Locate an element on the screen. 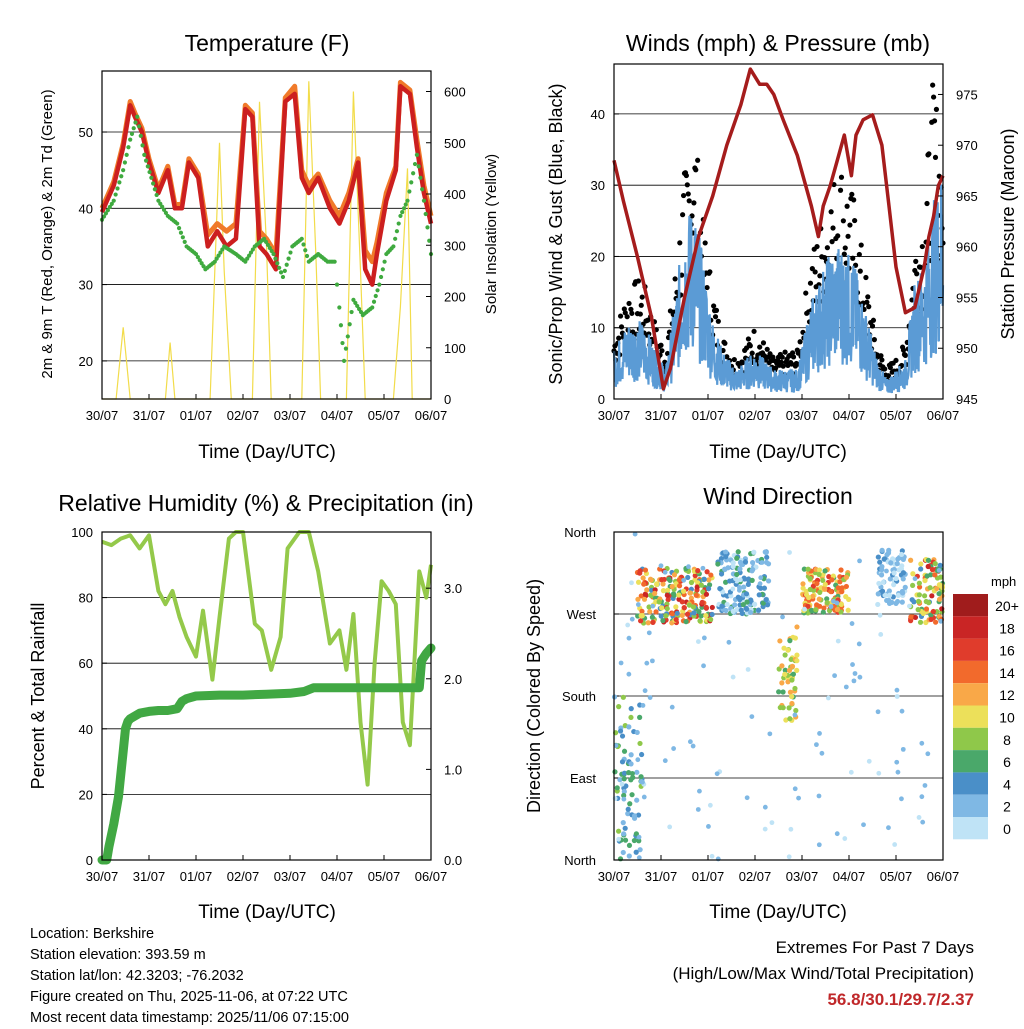 Image resolution: width=1024 pixels, height=1029 pixels. solar-axis-tick-label-6: 600 is located at coordinates (455, 92).